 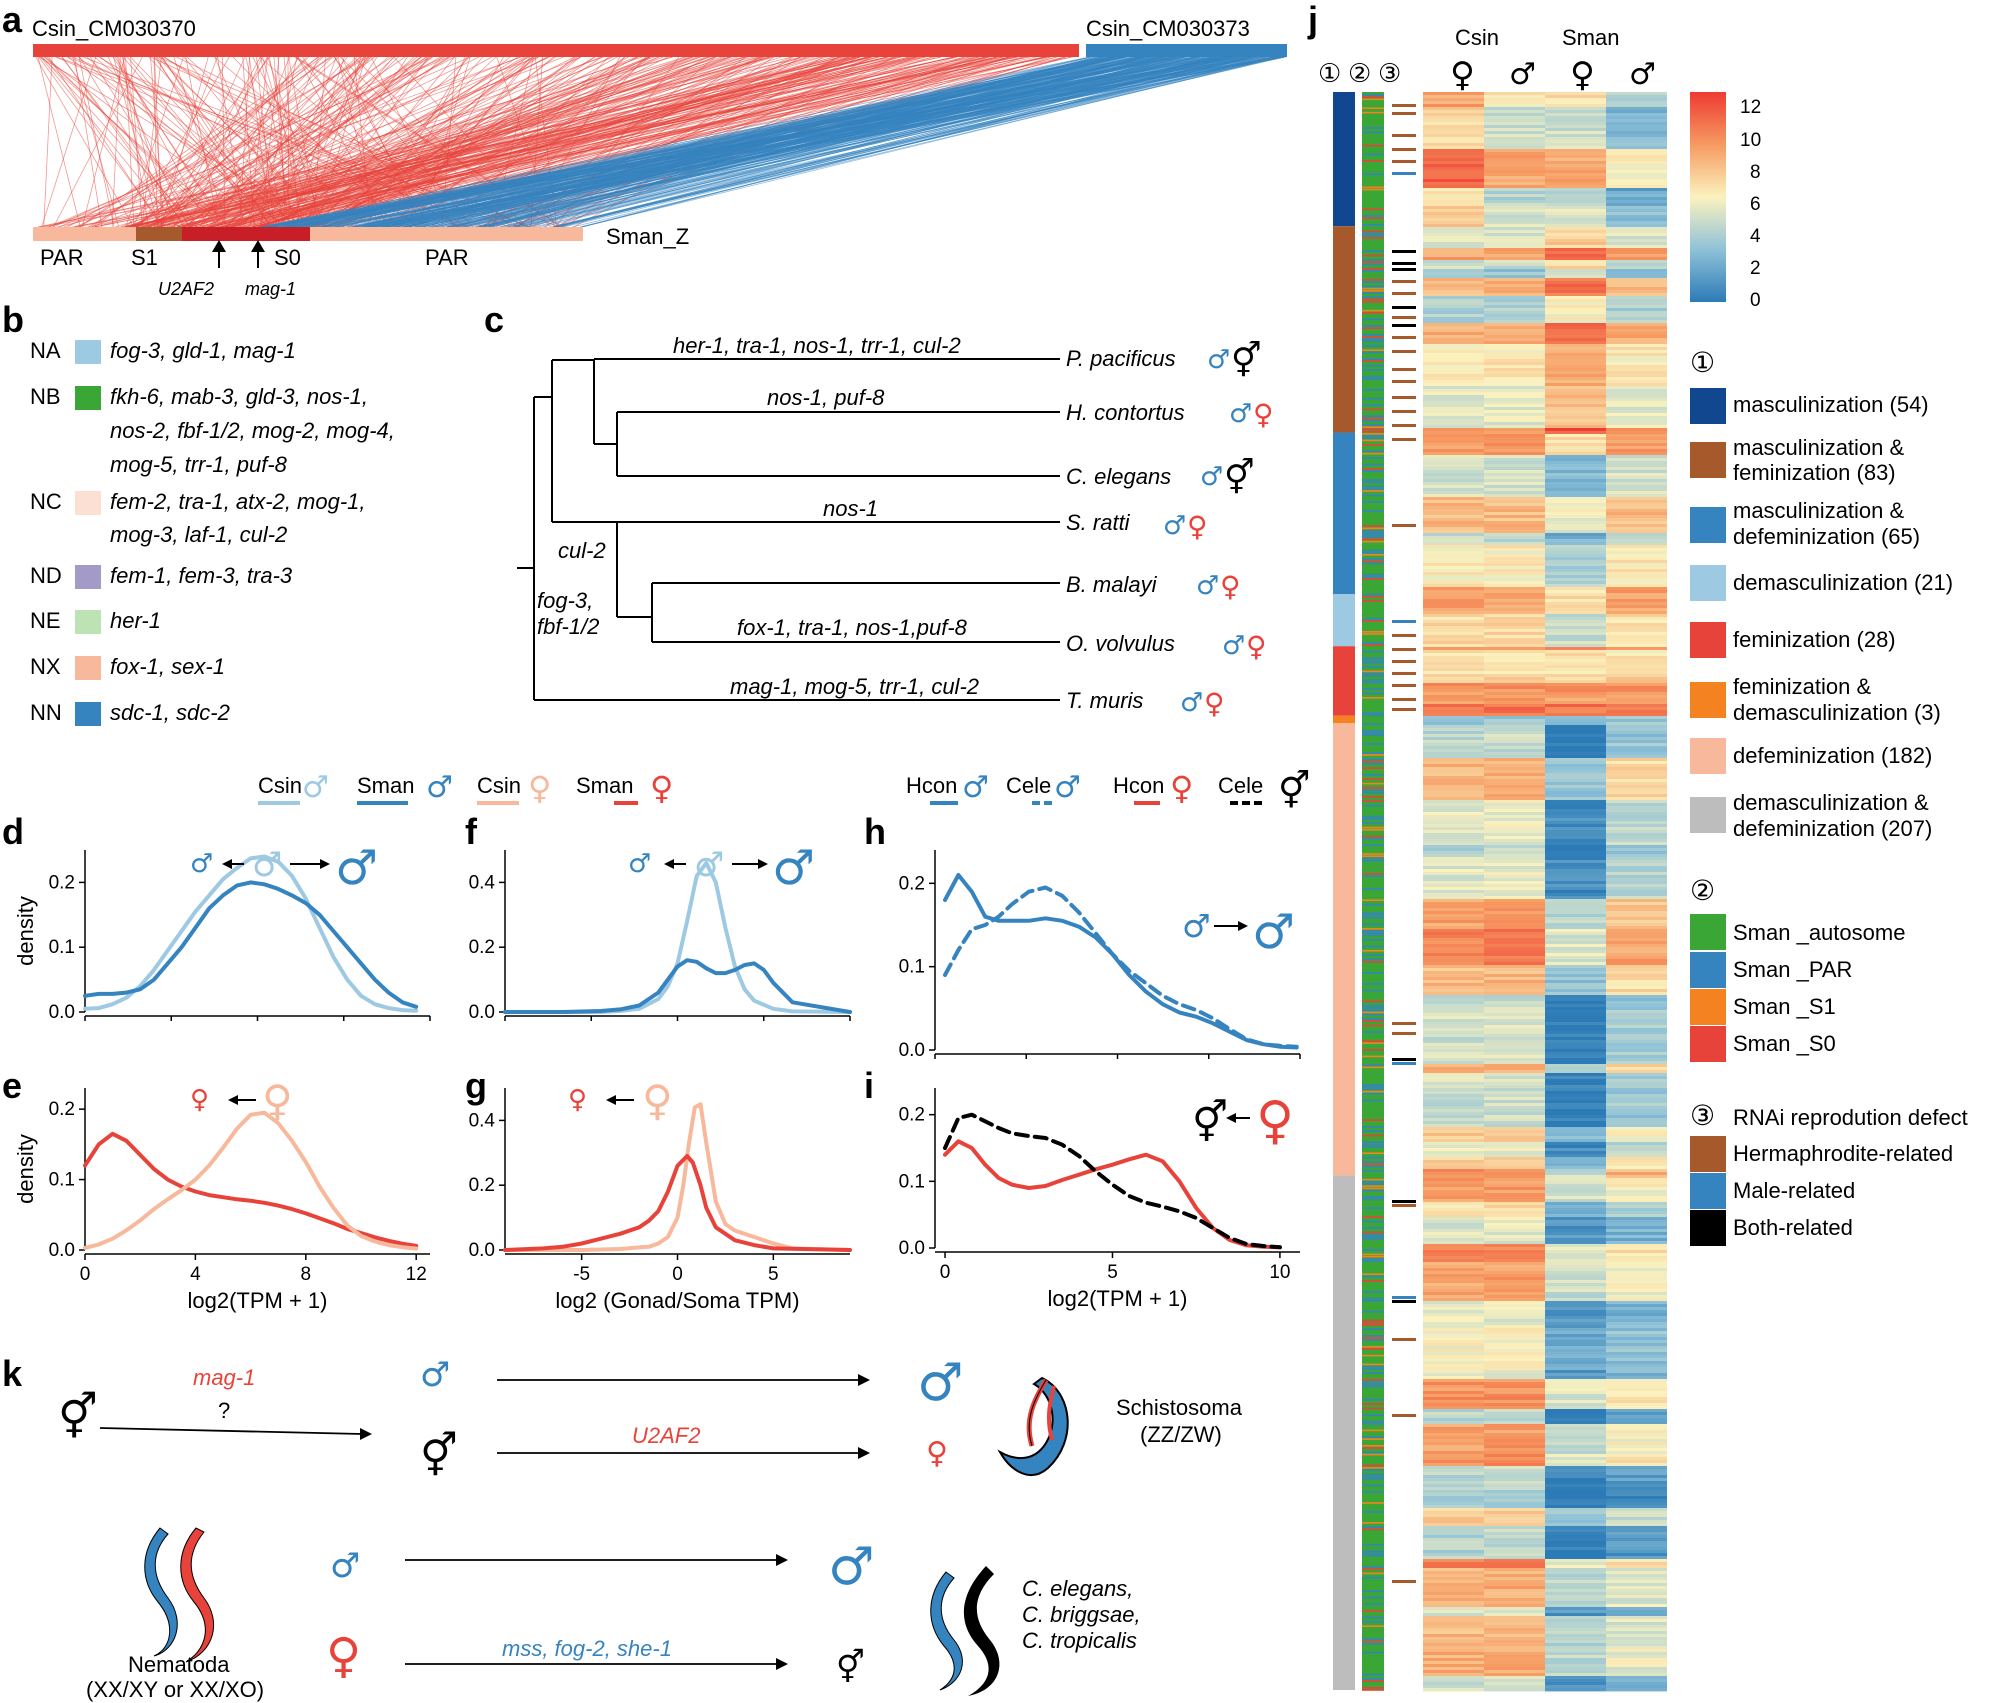 I want to click on x-tick-label: 0, so click(x=677, y=1274).